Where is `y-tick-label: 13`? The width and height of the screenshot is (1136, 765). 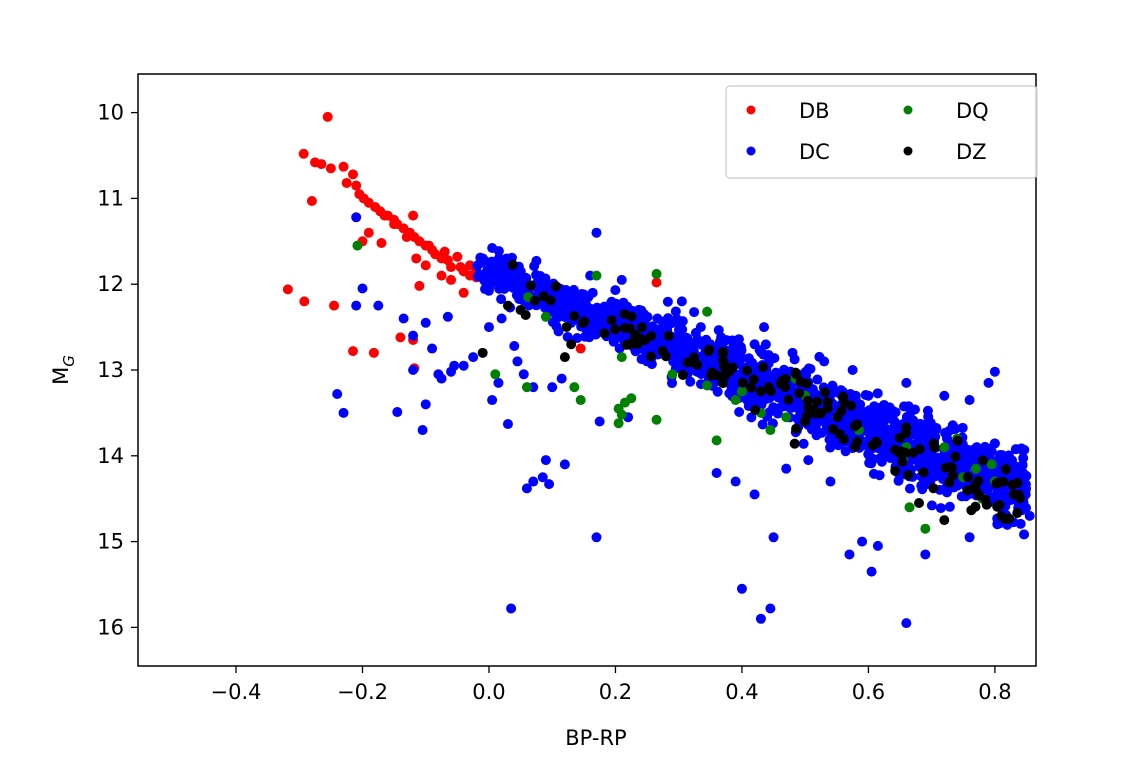
y-tick-label: 13 is located at coordinates (110, 370).